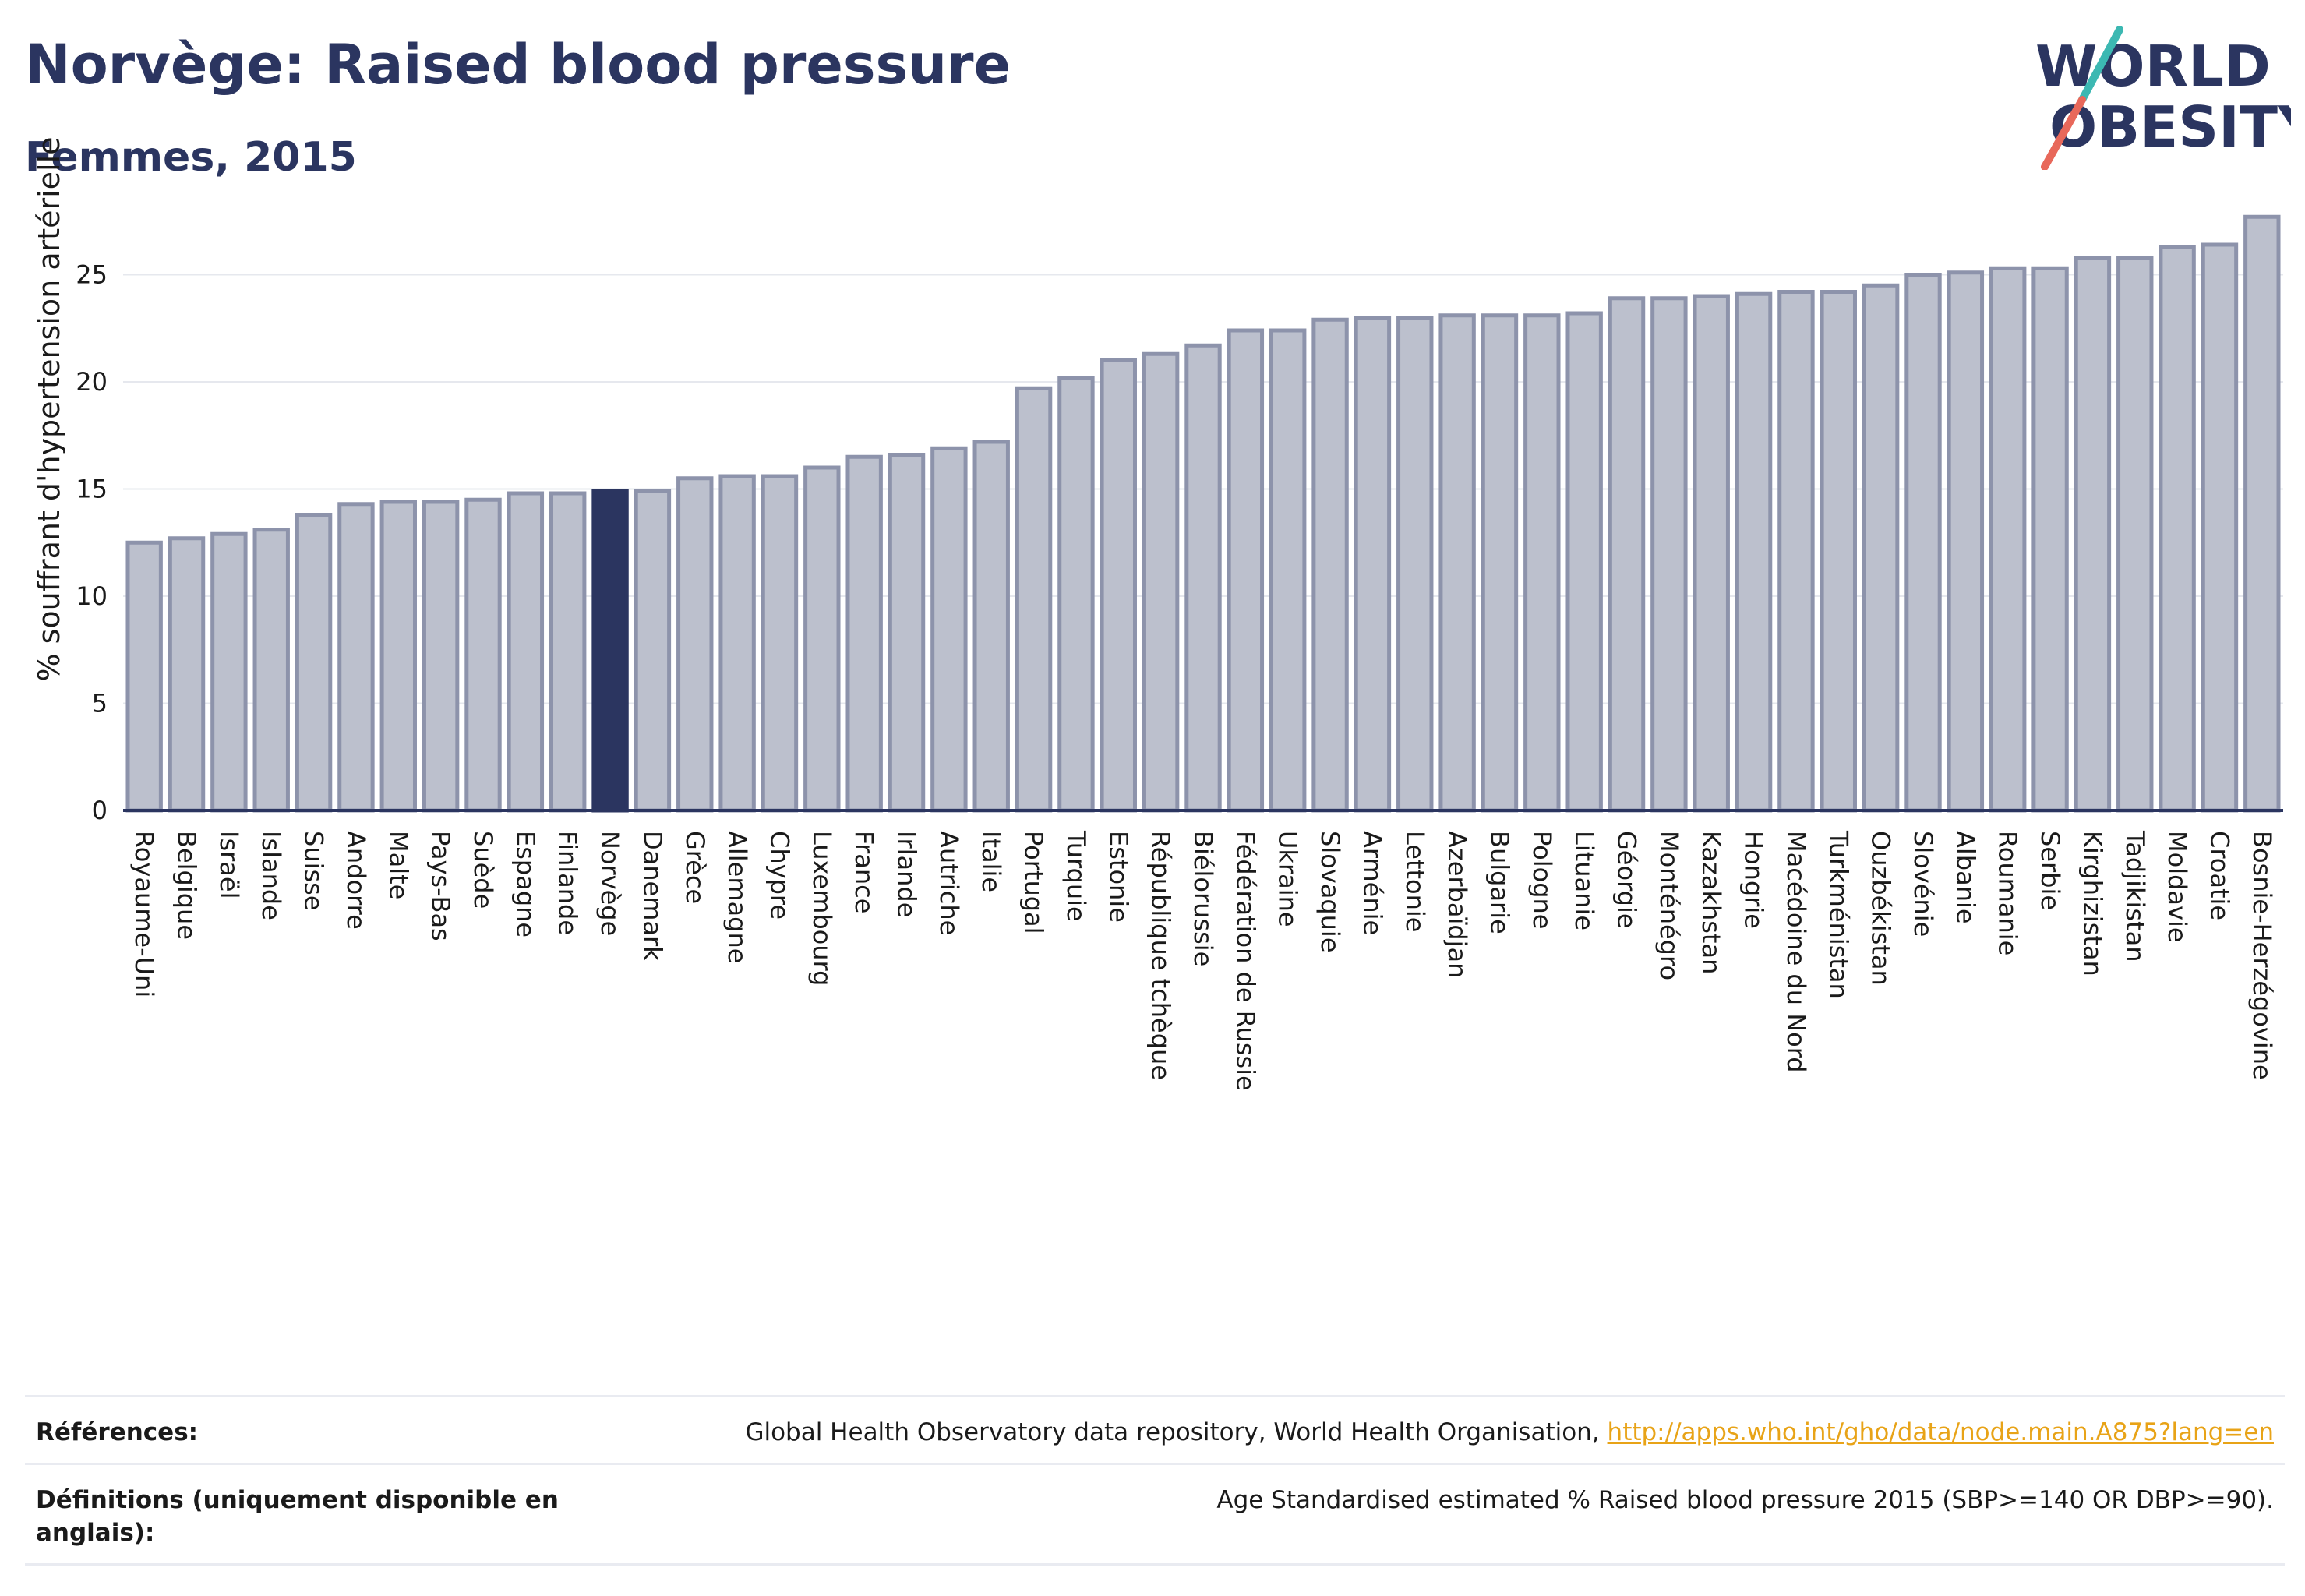 The width and height of the screenshot is (2305, 1596). Describe the element at coordinates (1711, 902) in the screenshot. I see `x-tick-label: Kazakhstan` at that location.